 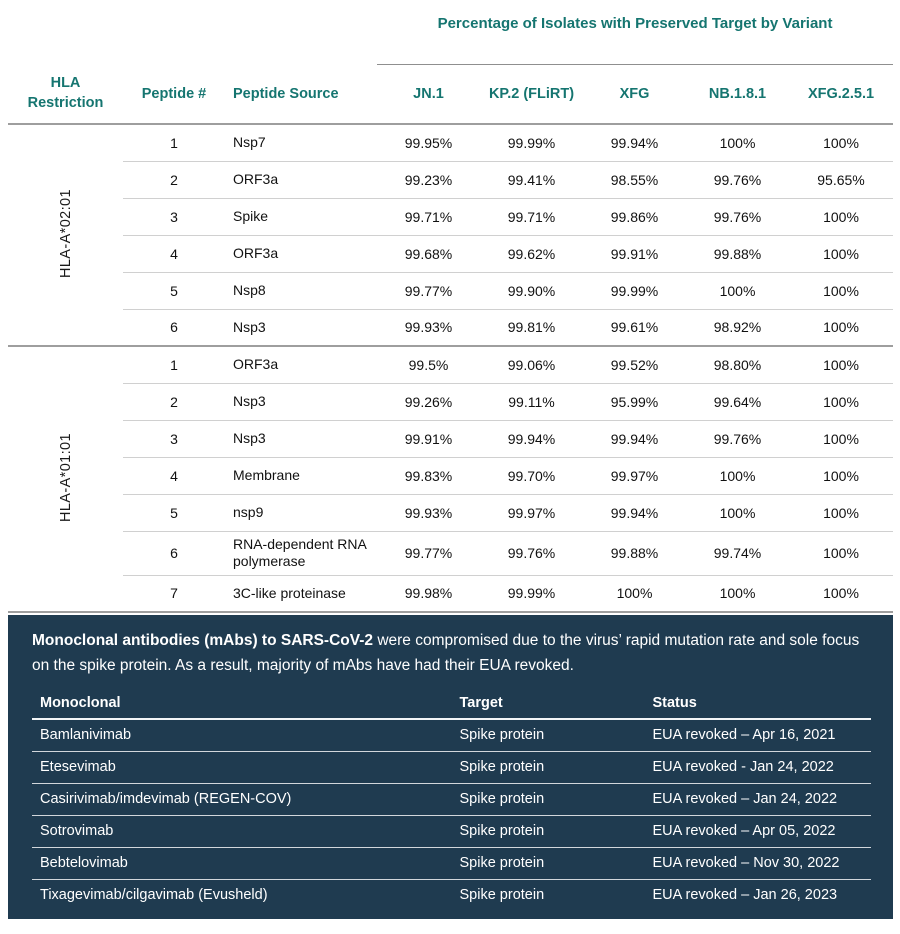 I want to click on hla-group-cell: HLA-A*02:01, so click(x=65, y=235).